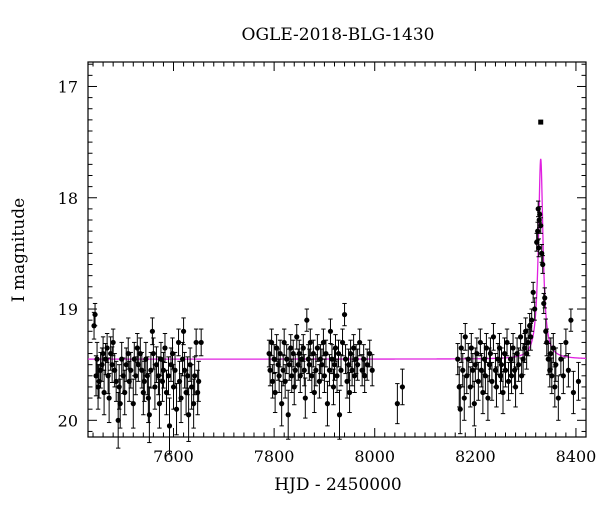  What do you see at coordinates (274, 456) in the screenshot?
I see `x-tick-label: 7800` at bounding box center [274, 456].